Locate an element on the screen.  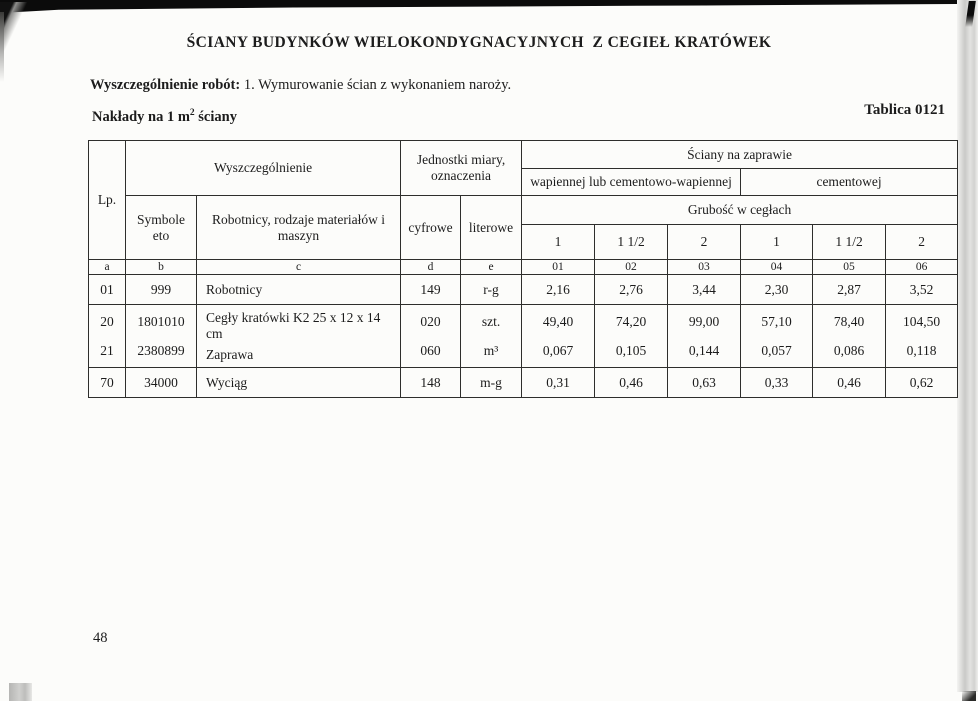
scan-edge-right is located at coordinates (967, 346).